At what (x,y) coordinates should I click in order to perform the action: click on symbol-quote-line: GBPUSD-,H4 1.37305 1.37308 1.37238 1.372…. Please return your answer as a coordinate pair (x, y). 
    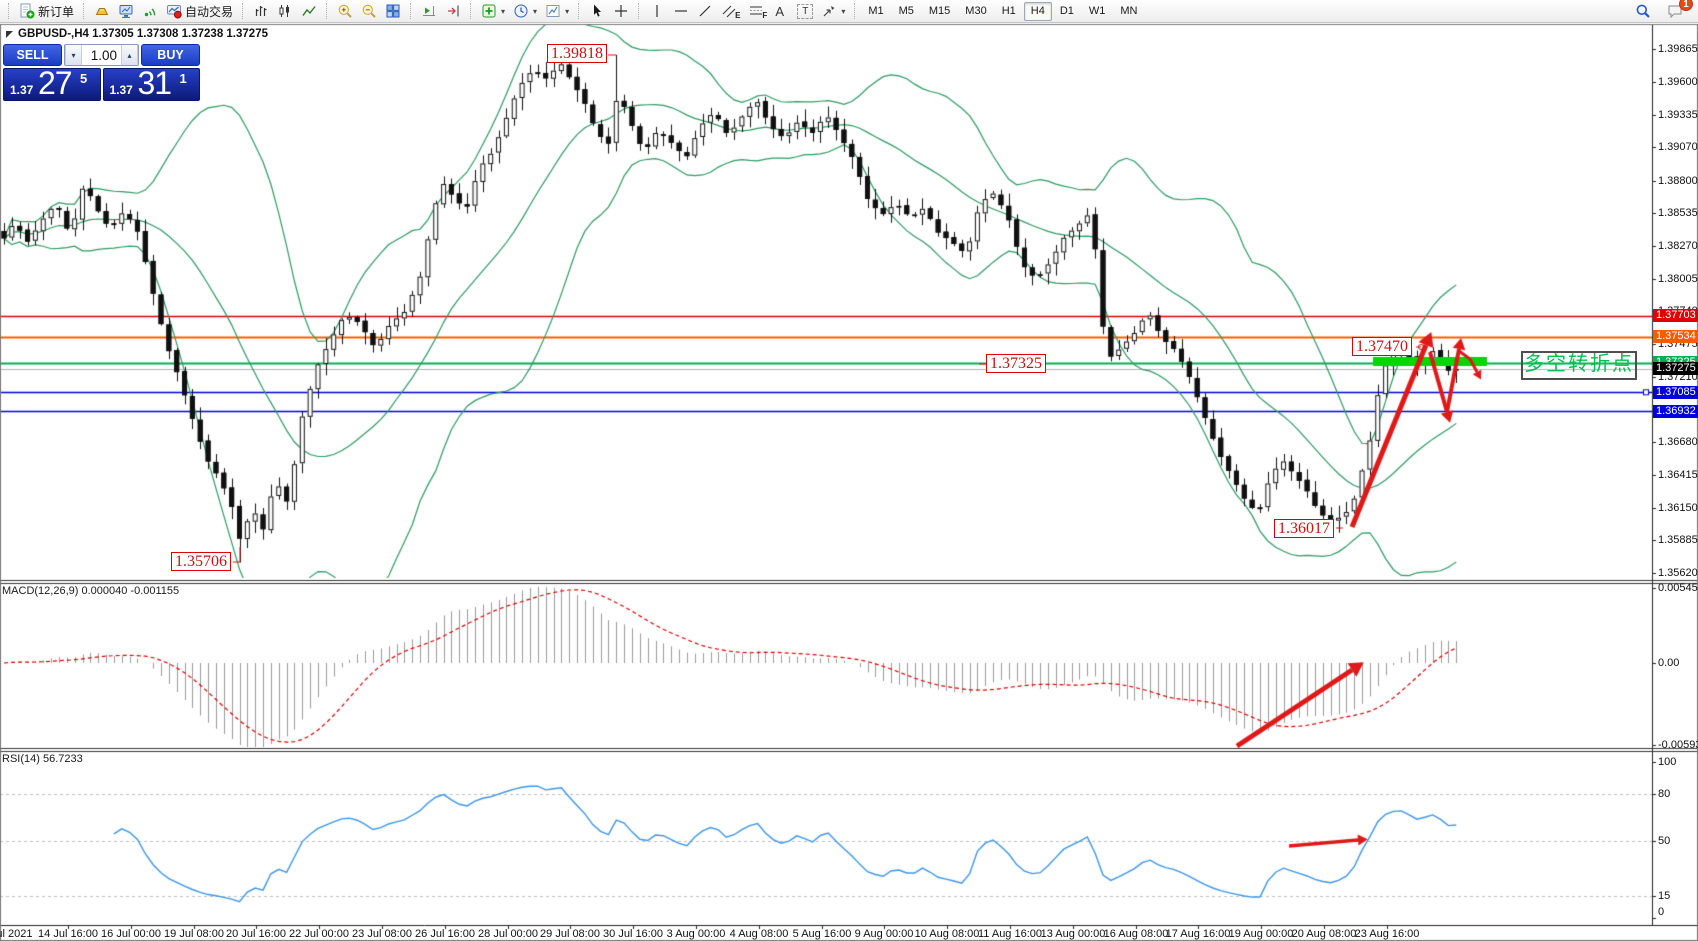
    Looking at the image, I should click on (143, 34).